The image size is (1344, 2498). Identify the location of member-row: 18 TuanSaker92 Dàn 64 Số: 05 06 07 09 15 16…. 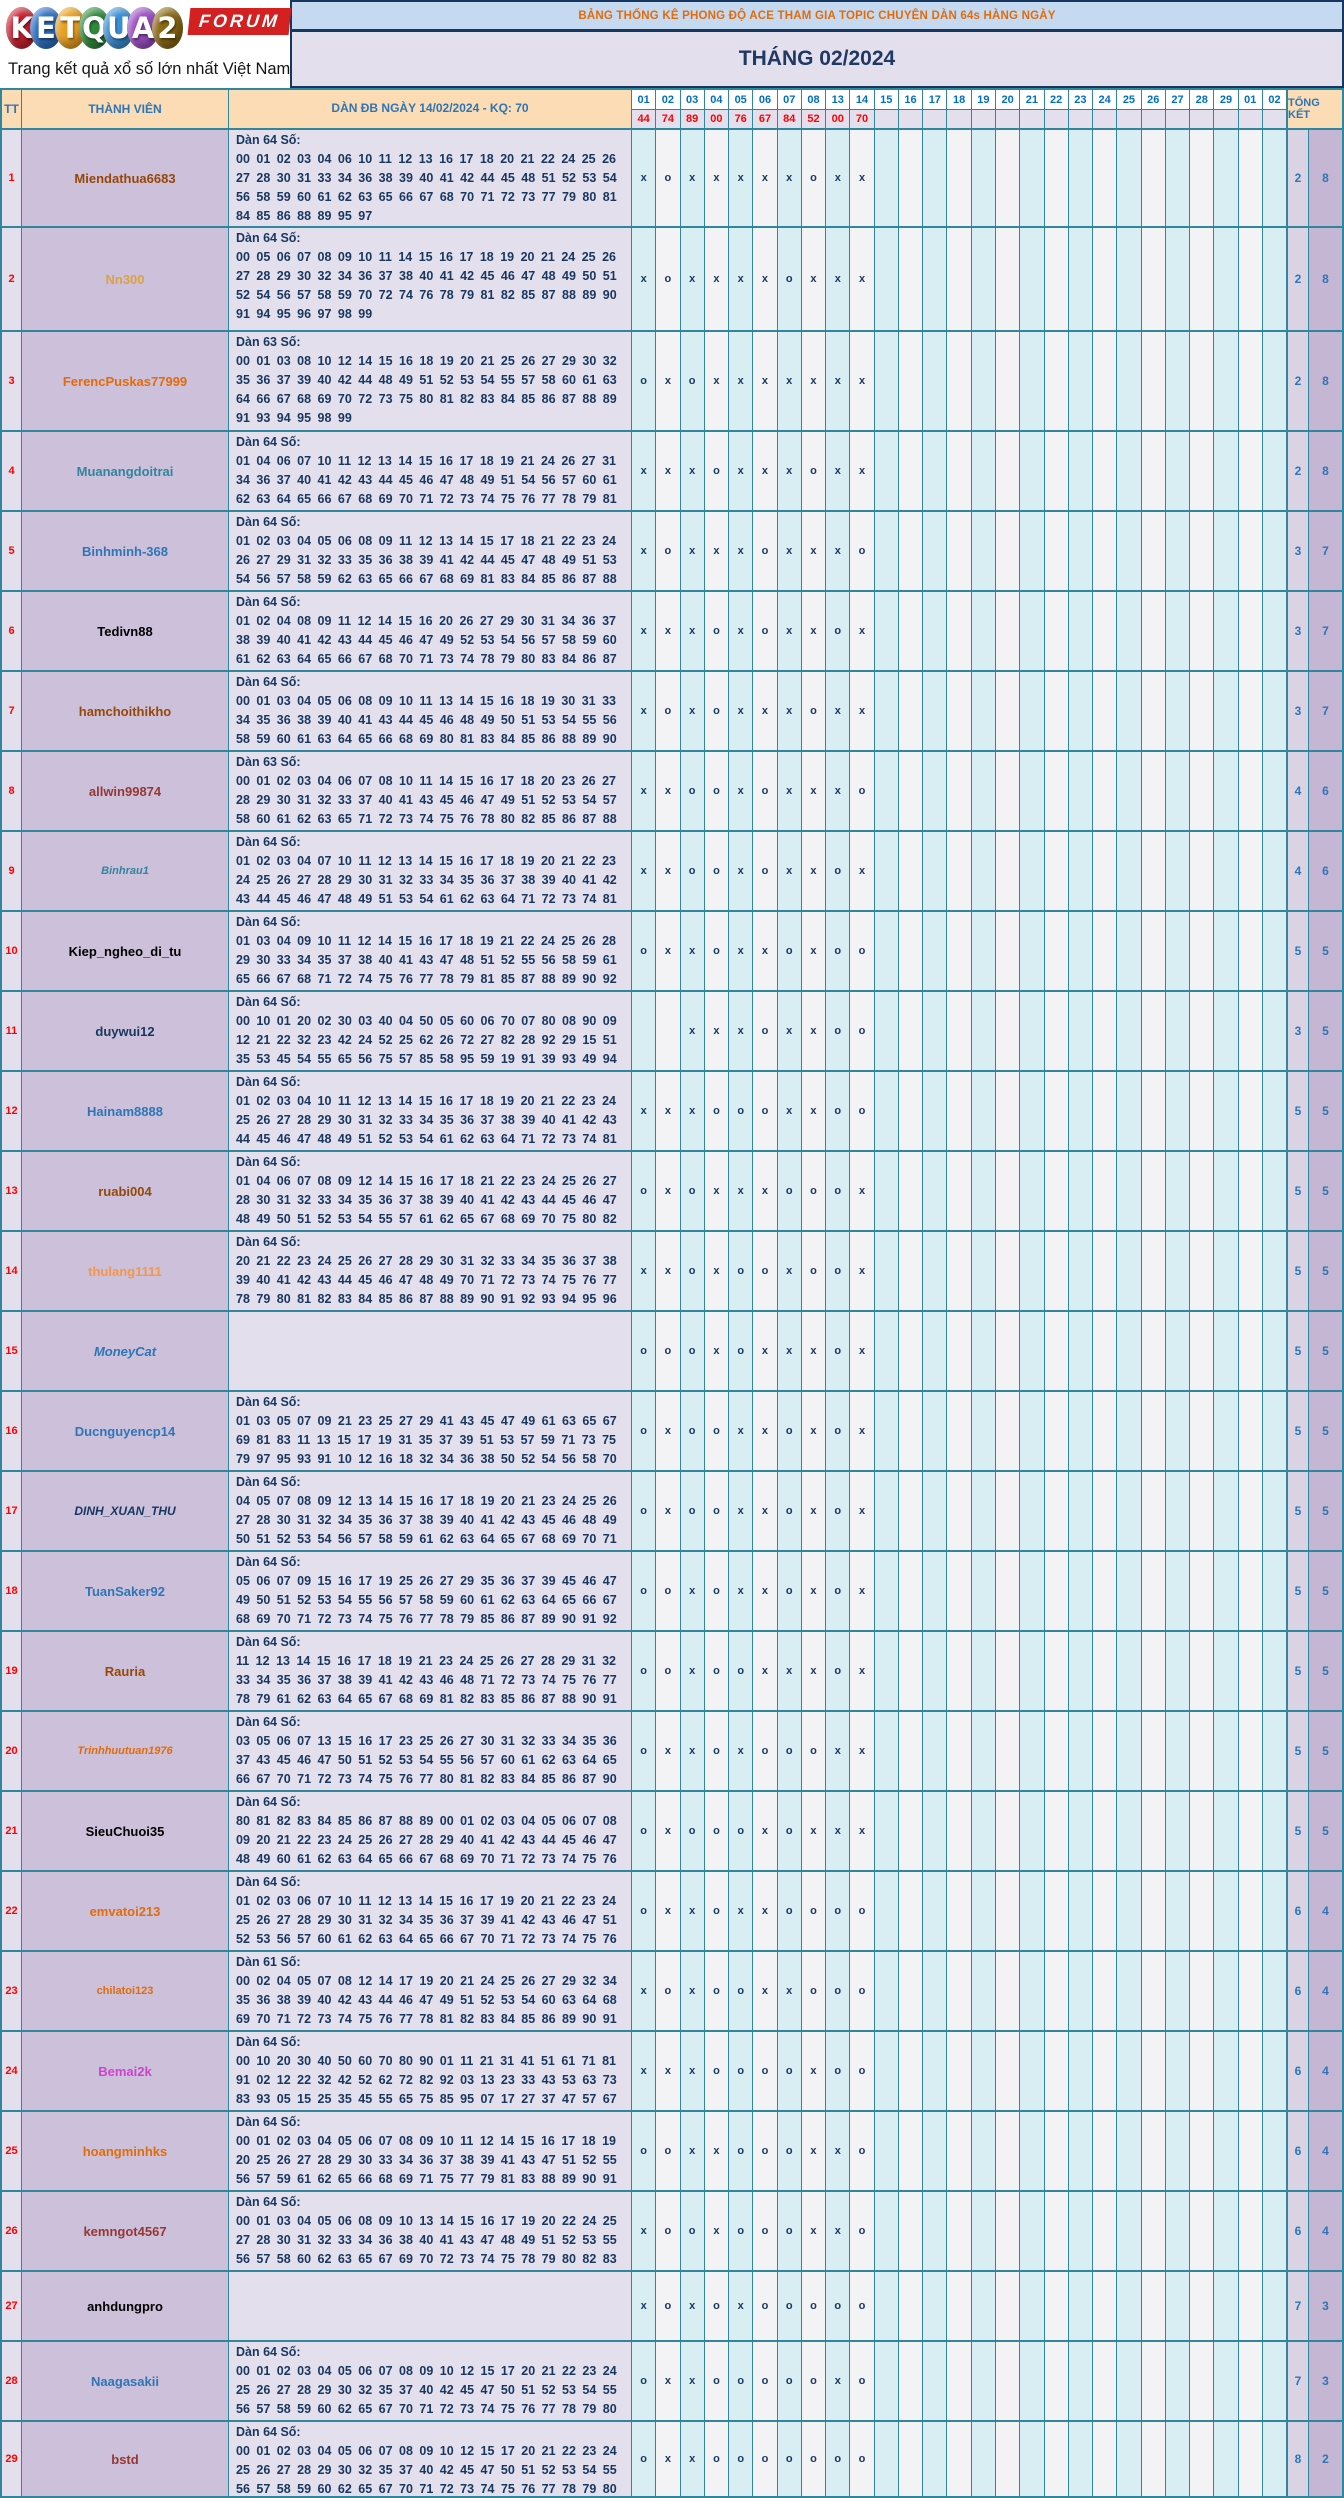
(672, 1592).